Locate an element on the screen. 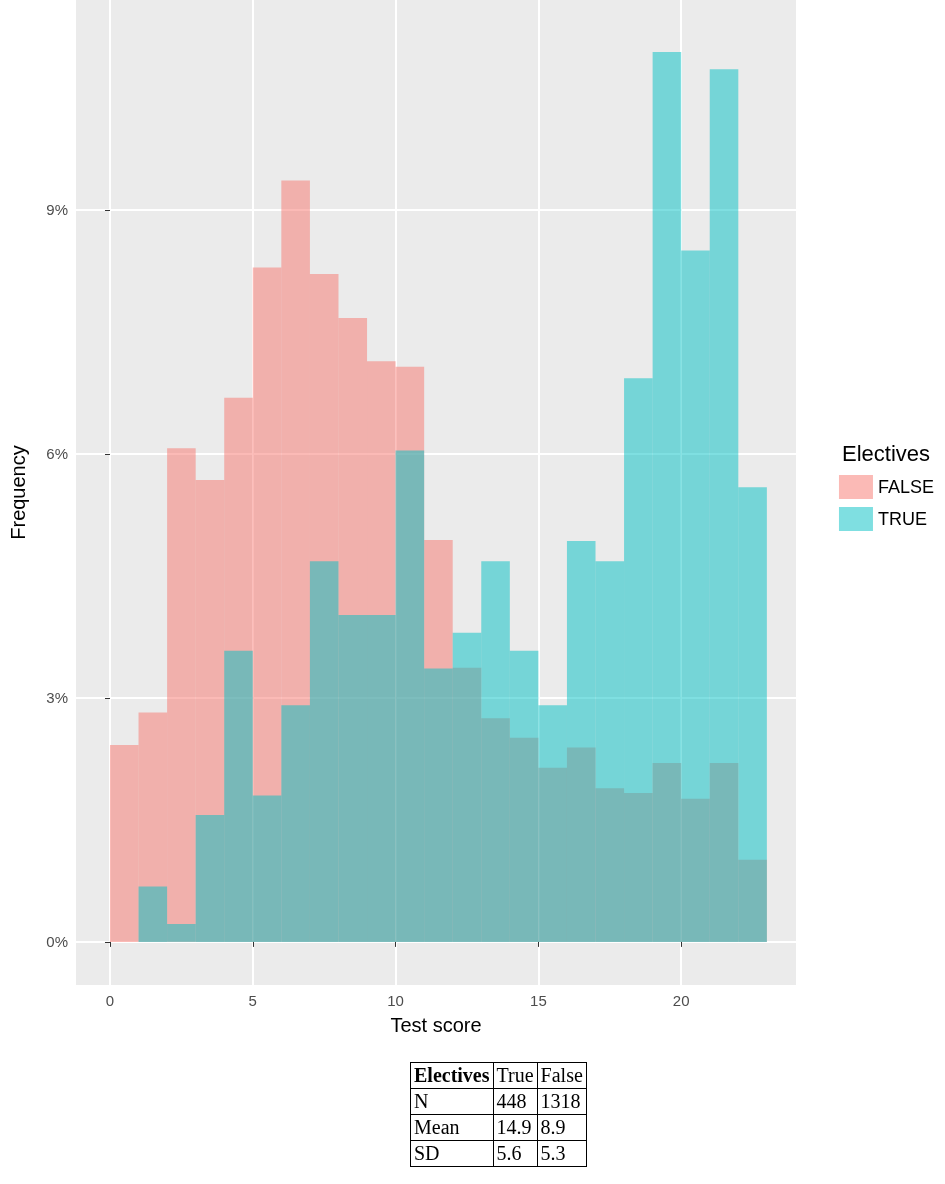  text: SD is located at coordinates (452, 1153).